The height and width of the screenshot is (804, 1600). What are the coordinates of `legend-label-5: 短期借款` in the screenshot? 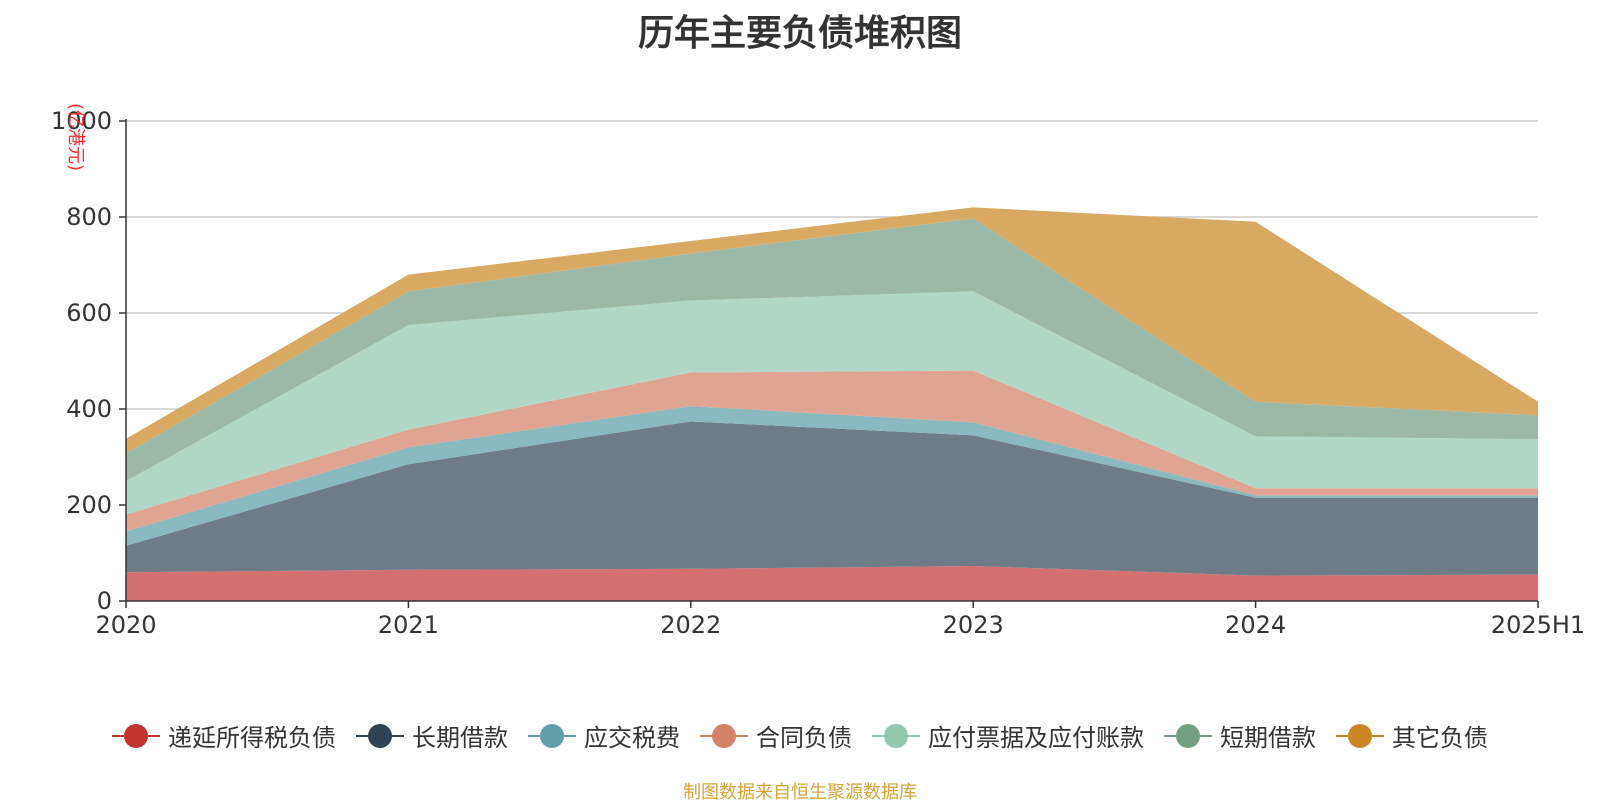 It's located at (1268, 738).